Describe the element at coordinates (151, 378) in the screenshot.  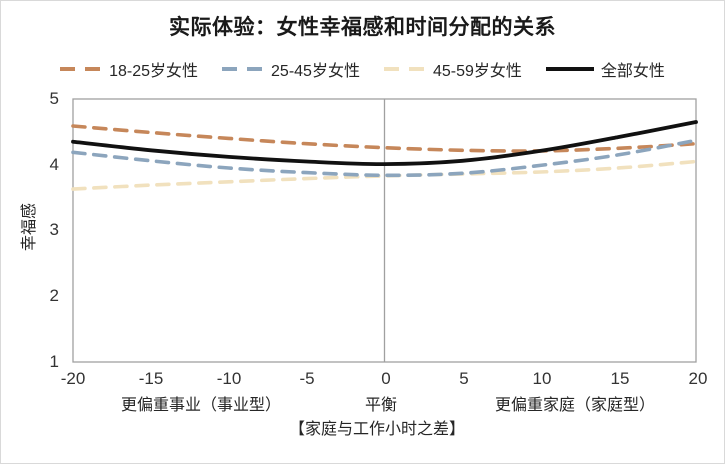
I see `x-axis-tick-label: -15` at that location.